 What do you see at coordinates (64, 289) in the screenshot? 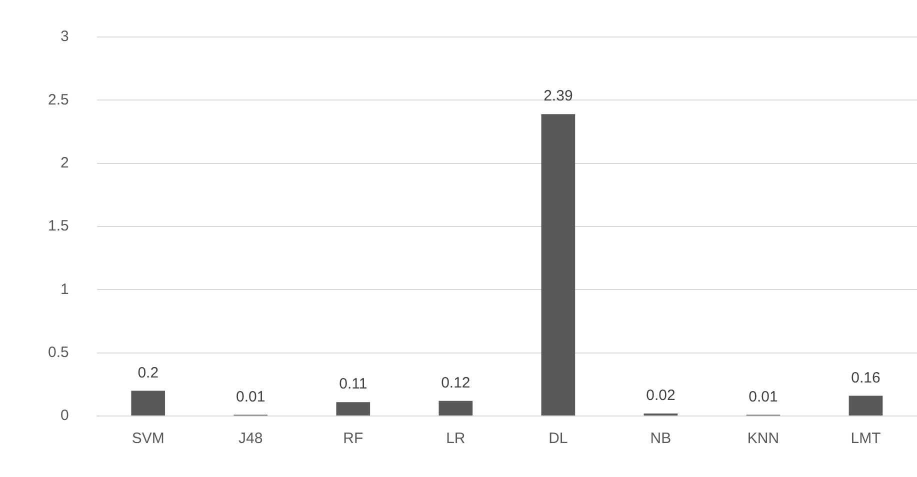
I see `y-tick-label: 1` at bounding box center [64, 289].